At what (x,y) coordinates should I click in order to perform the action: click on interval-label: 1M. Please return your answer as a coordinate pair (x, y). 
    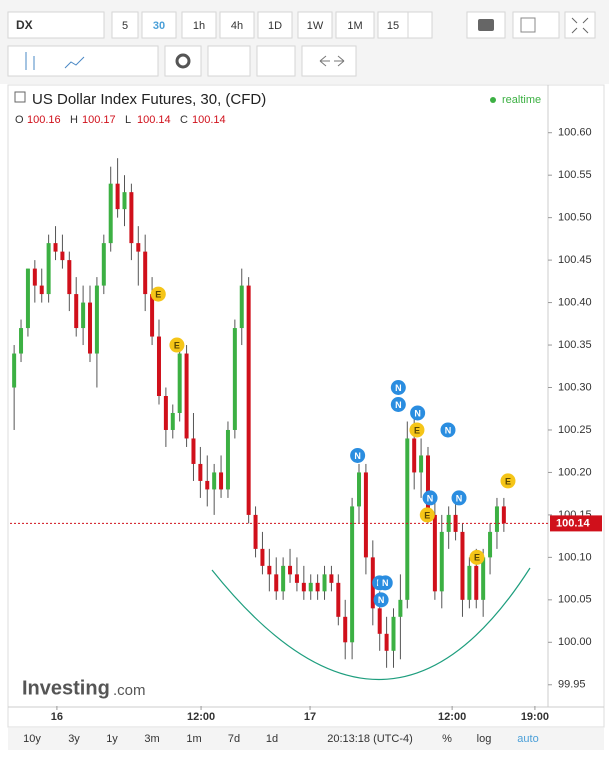
    Looking at the image, I should click on (354, 26).